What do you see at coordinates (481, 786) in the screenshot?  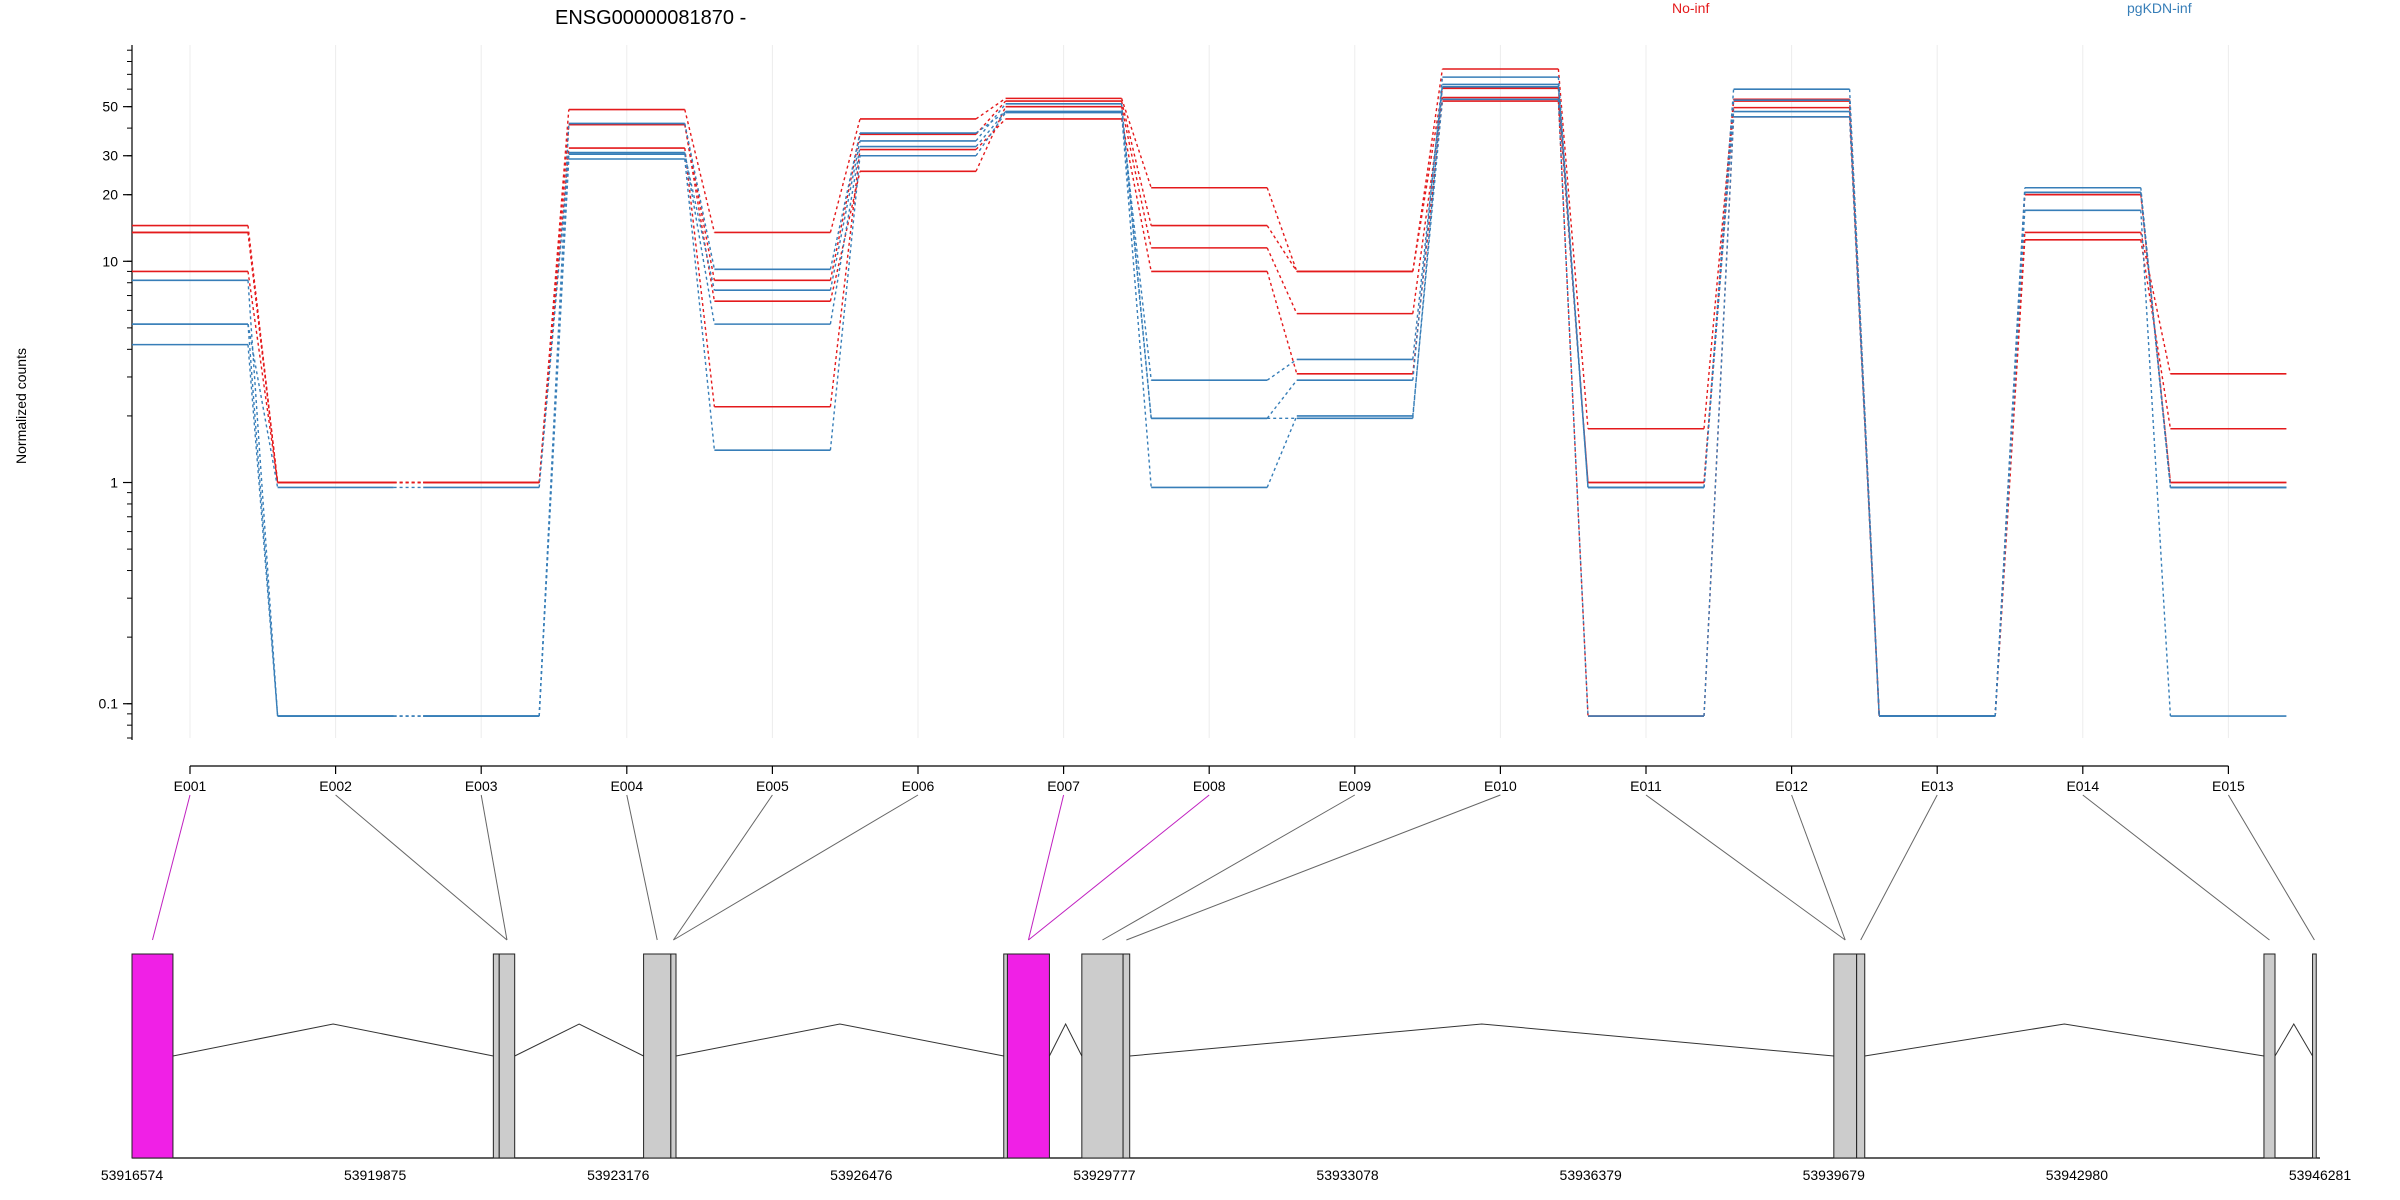 I see `x-tick-label-e003: E003` at bounding box center [481, 786].